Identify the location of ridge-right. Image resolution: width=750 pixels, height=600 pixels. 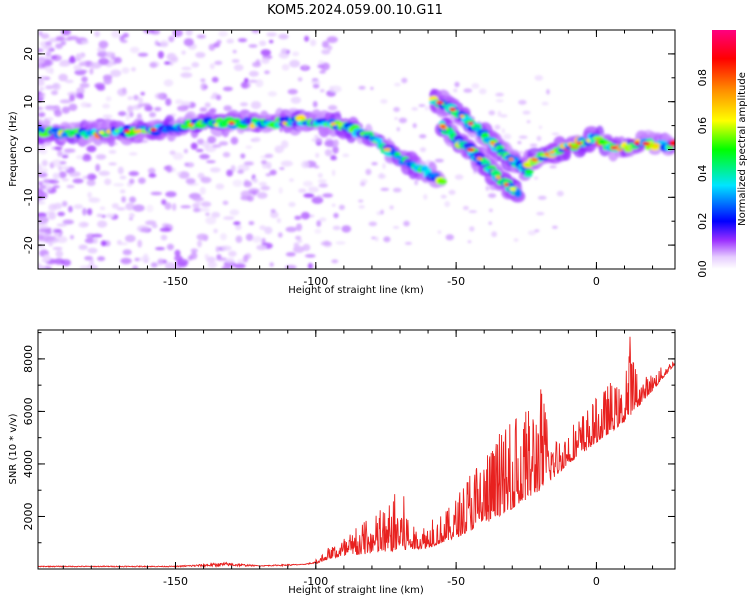
(598, 148).